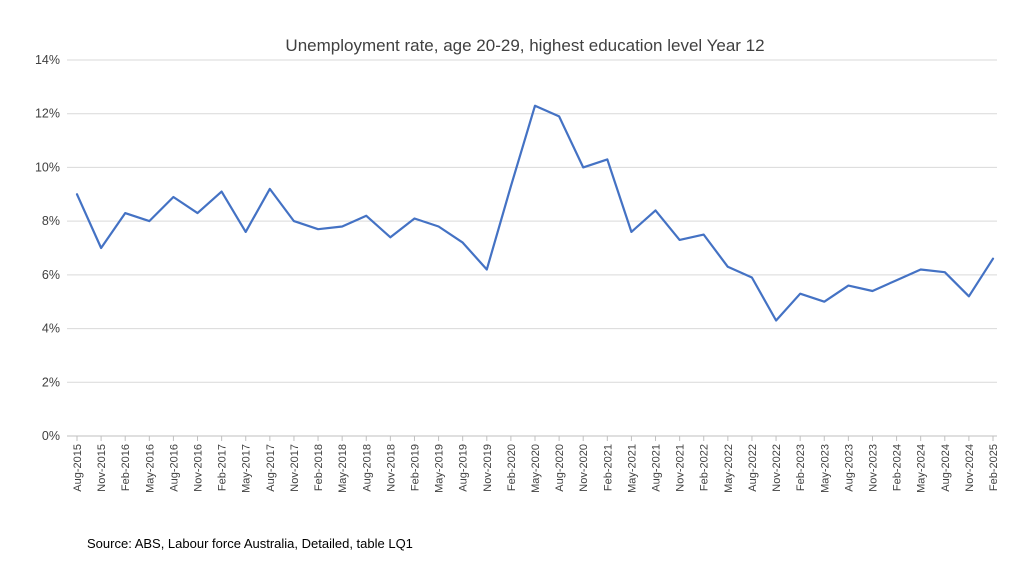  Describe the element at coordinates (681, 468) in the screenshot. I see `x-tick-label: Nov-2021` at that location.